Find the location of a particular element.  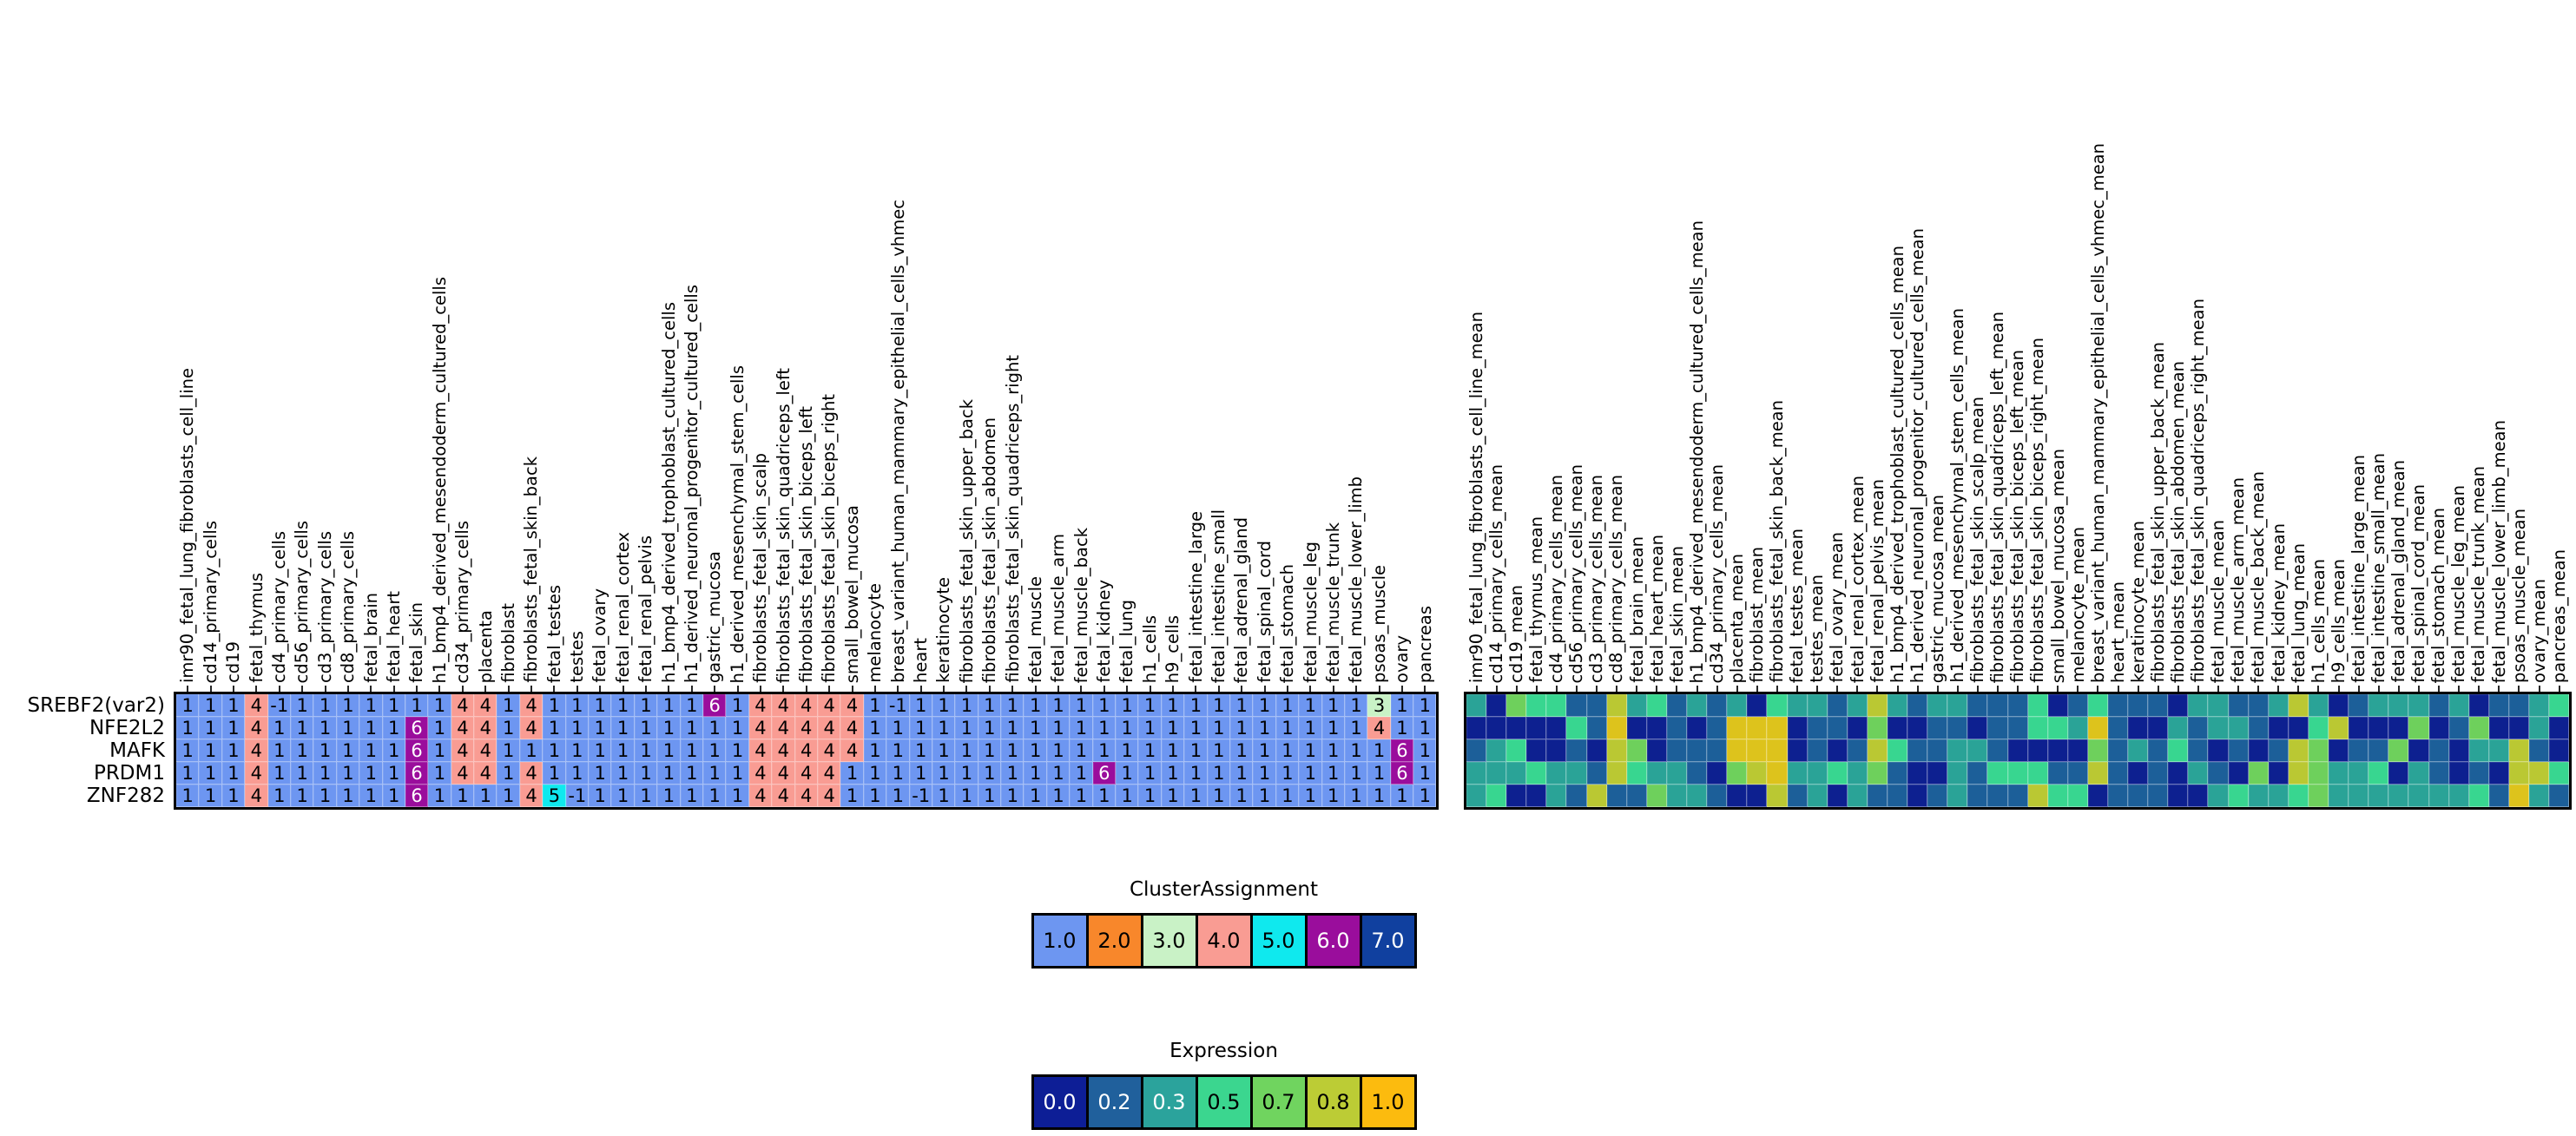

legend-swatch: 0.3 is located at coordinates (1169, 1102).